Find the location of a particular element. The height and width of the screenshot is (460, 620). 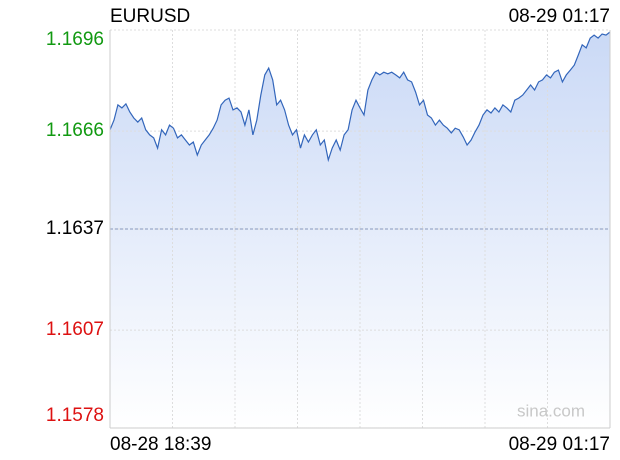

y-tick-label: 1.1578 is located at coordinates (75, 415).